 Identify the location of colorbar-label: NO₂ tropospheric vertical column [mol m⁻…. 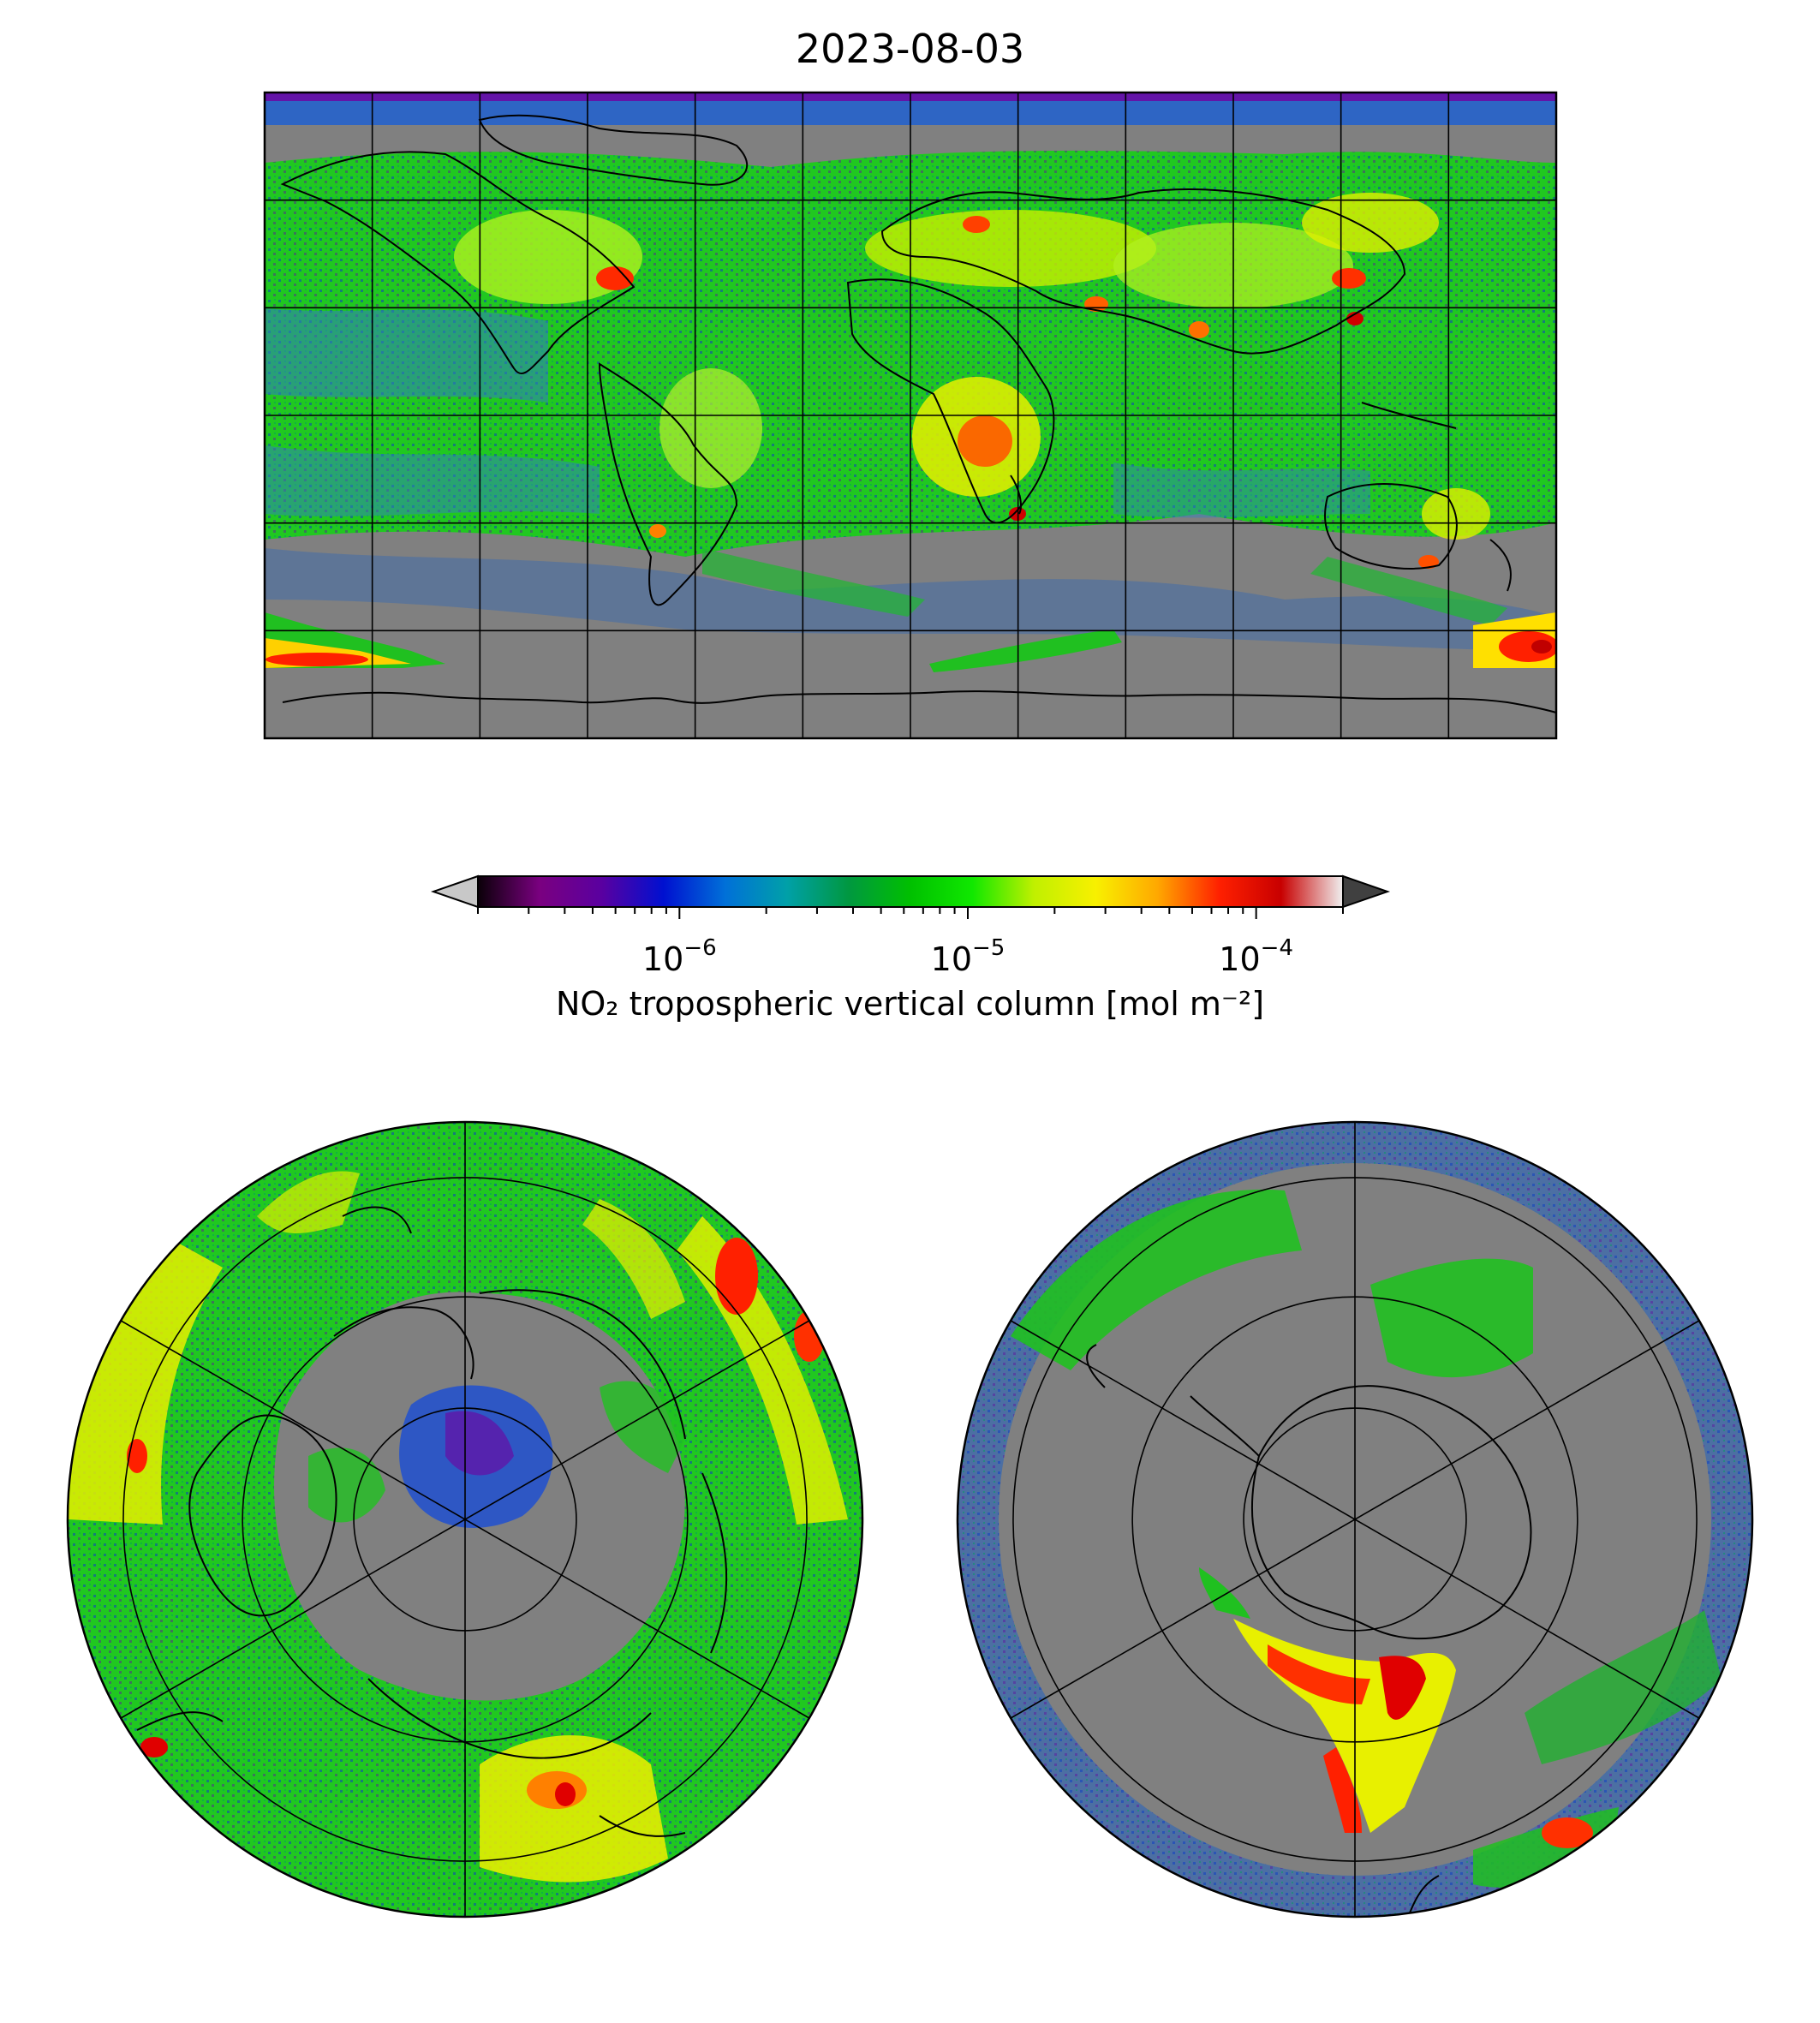
(910, 1004).